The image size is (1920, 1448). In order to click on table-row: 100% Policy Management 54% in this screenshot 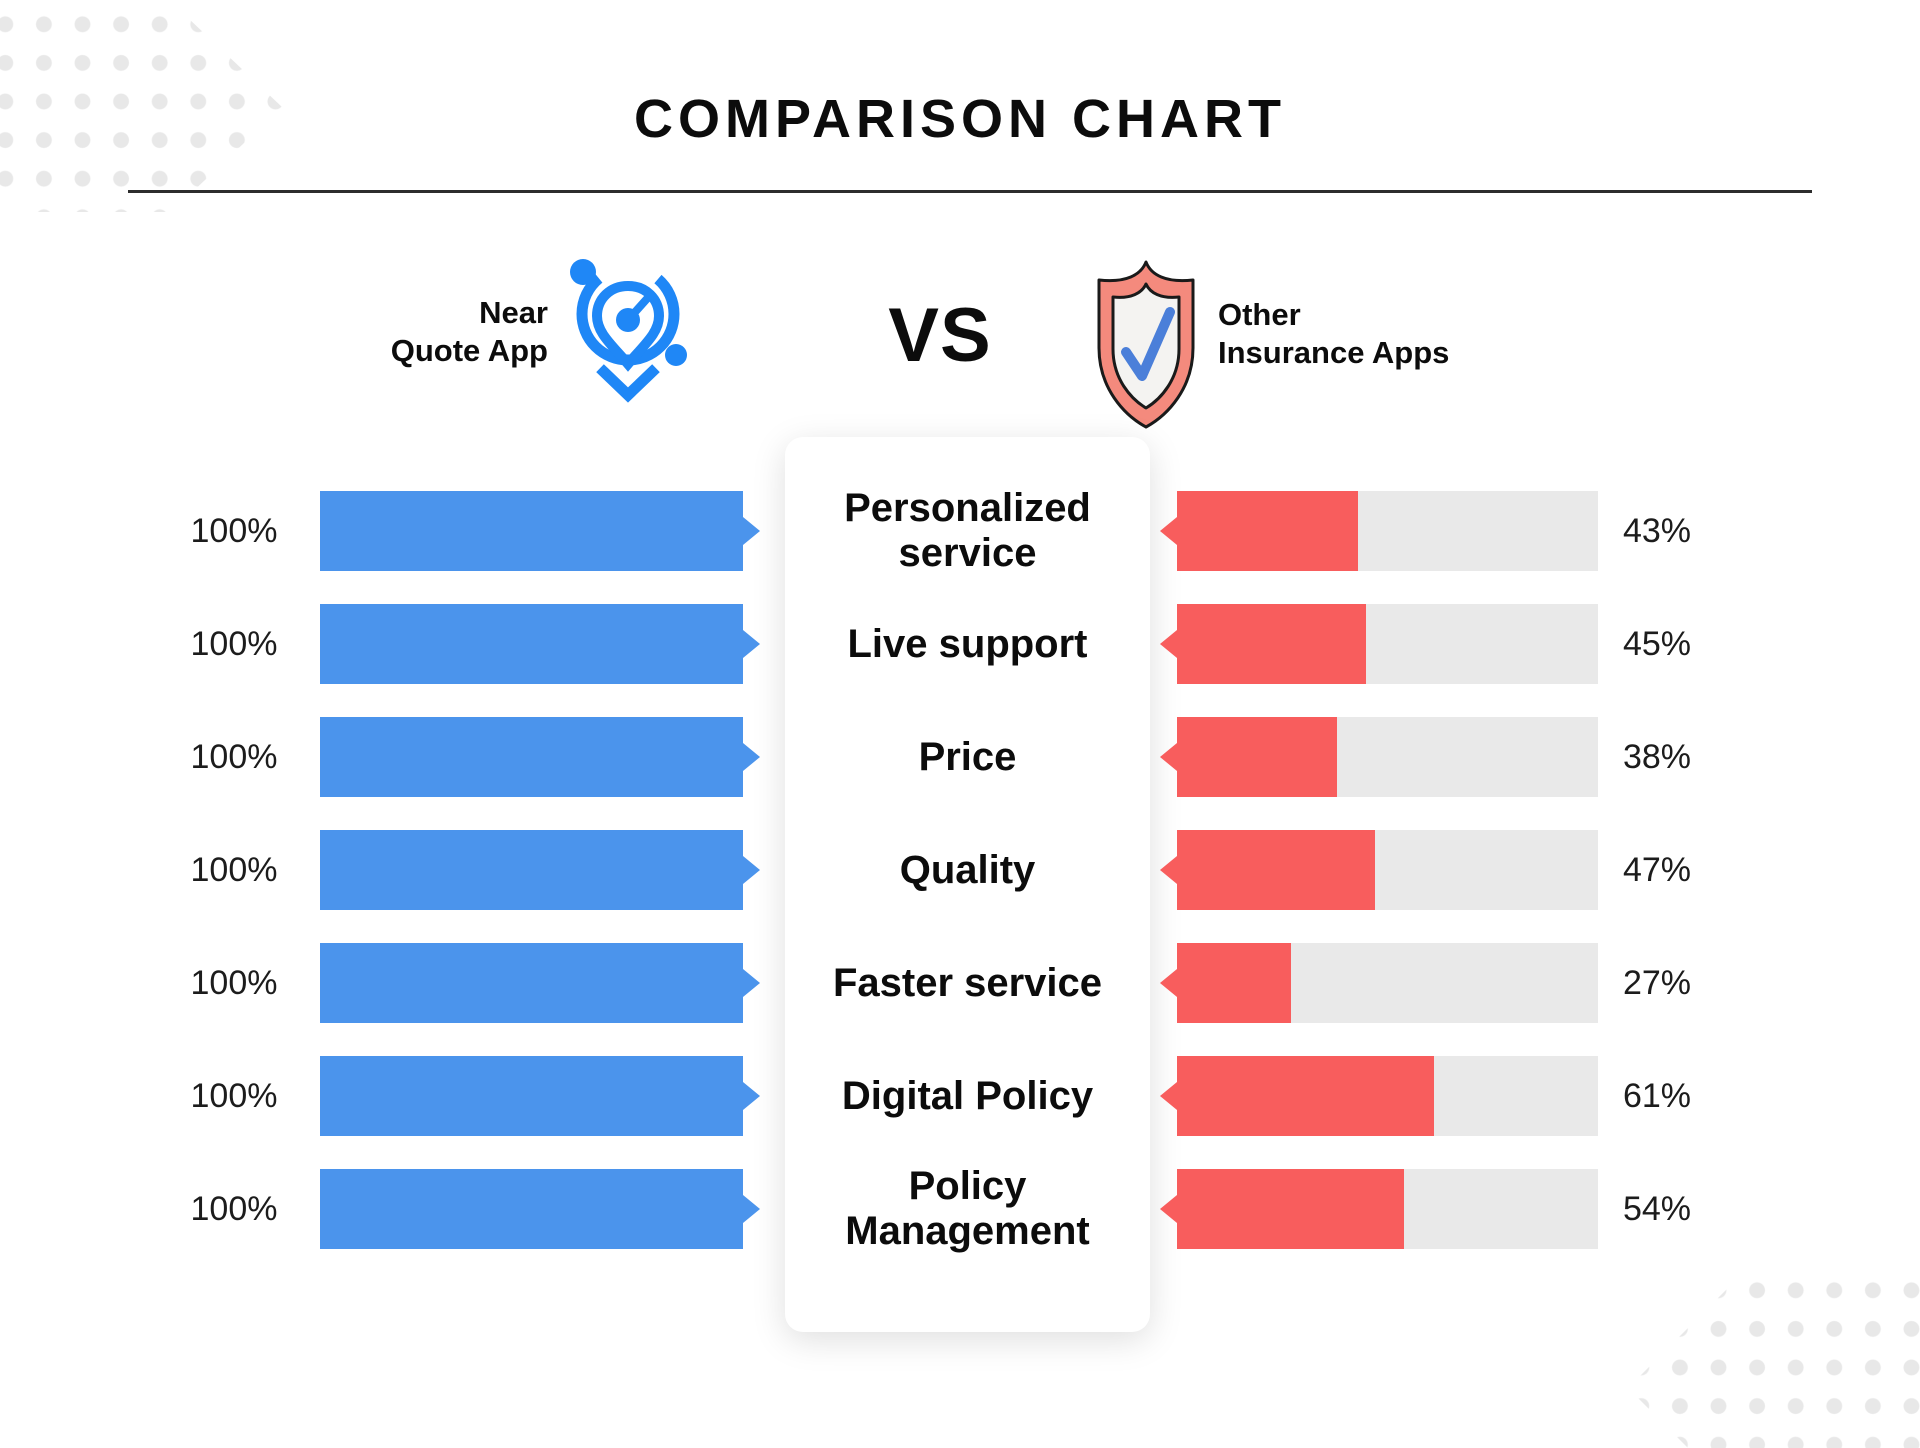, I will do `click(960, 1208)`.